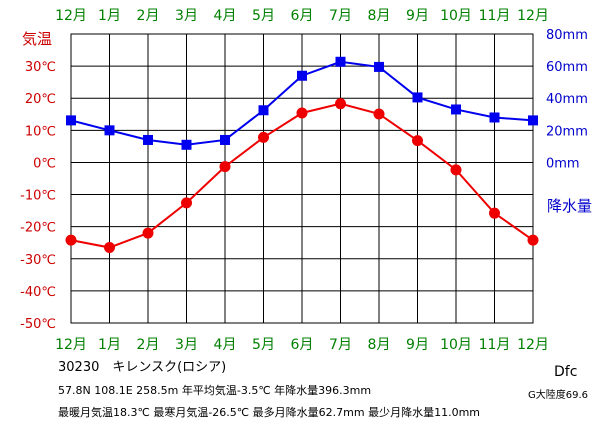  Describe the element at coordinates (567, 35) in the screenshot. I see `precipitation-tick-label: 80mm` at that location.